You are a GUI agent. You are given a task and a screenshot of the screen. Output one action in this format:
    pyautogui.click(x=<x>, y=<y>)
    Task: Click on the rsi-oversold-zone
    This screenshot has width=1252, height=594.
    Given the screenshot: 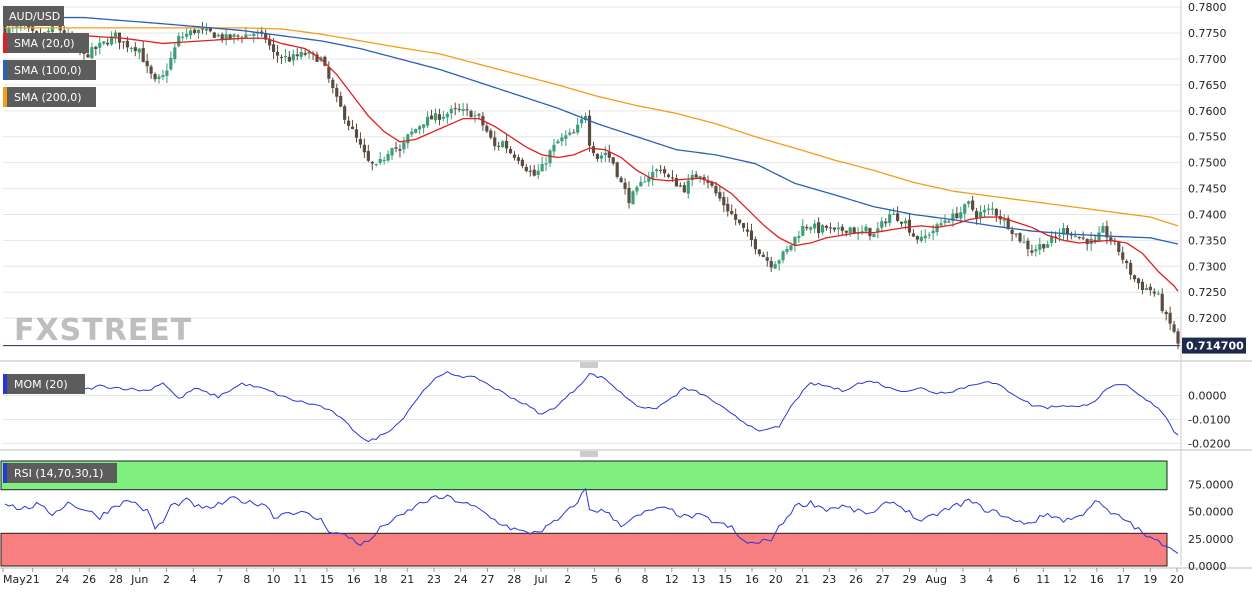 What is the action you would take?
    pyautogui.click(x=584, y=549)
    